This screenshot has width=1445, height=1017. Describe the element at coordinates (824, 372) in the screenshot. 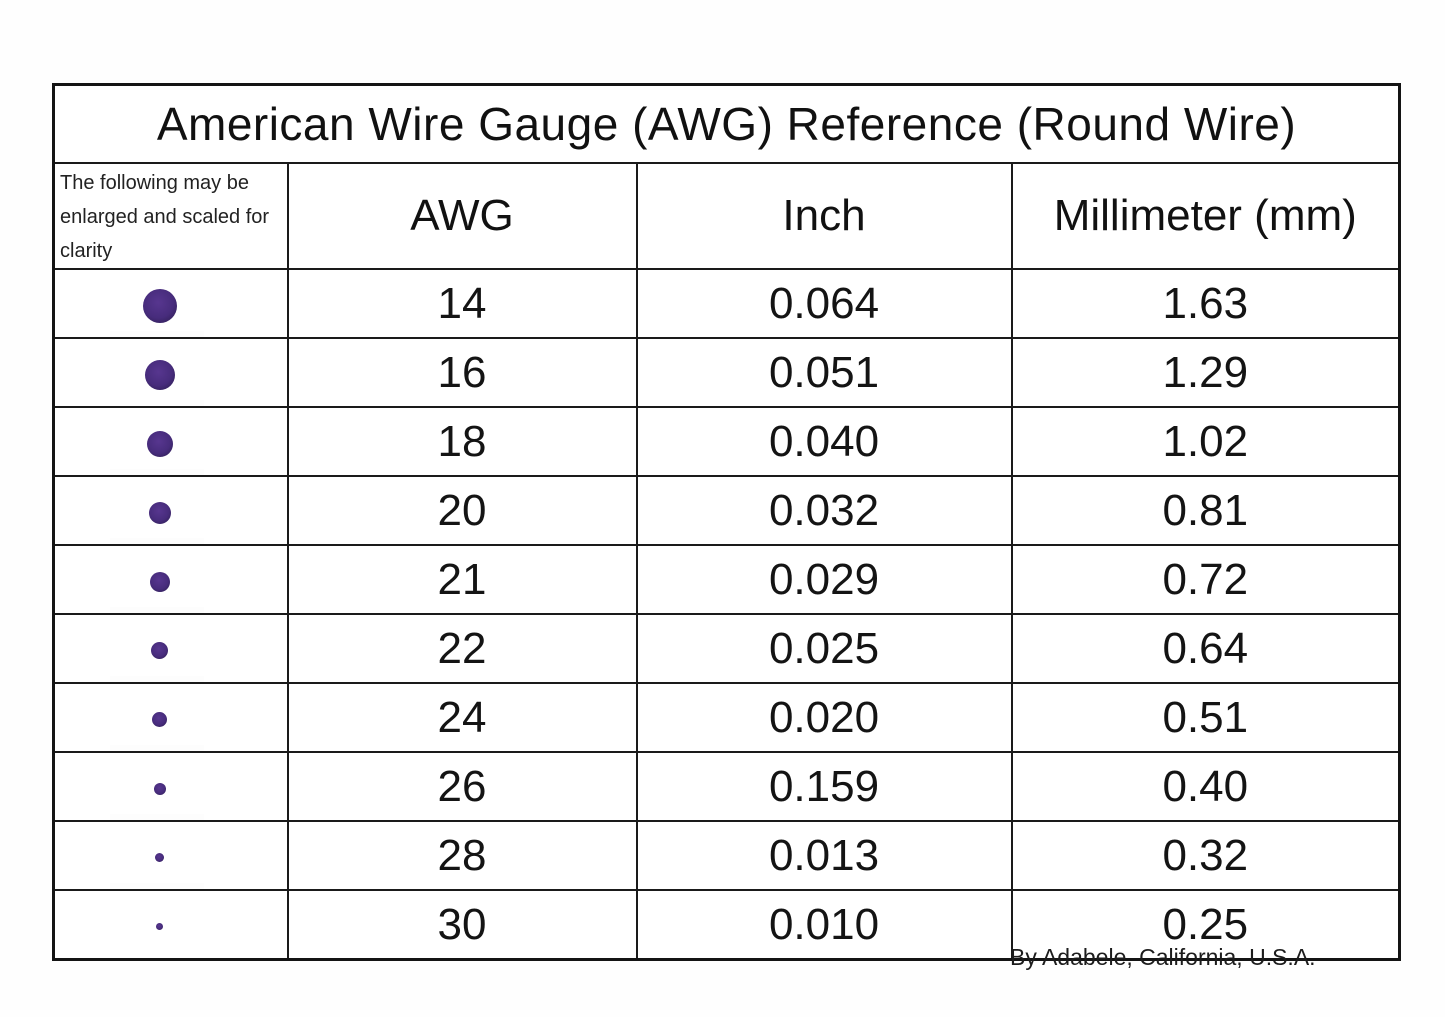

I see `inch-value: 0.051` at that location.